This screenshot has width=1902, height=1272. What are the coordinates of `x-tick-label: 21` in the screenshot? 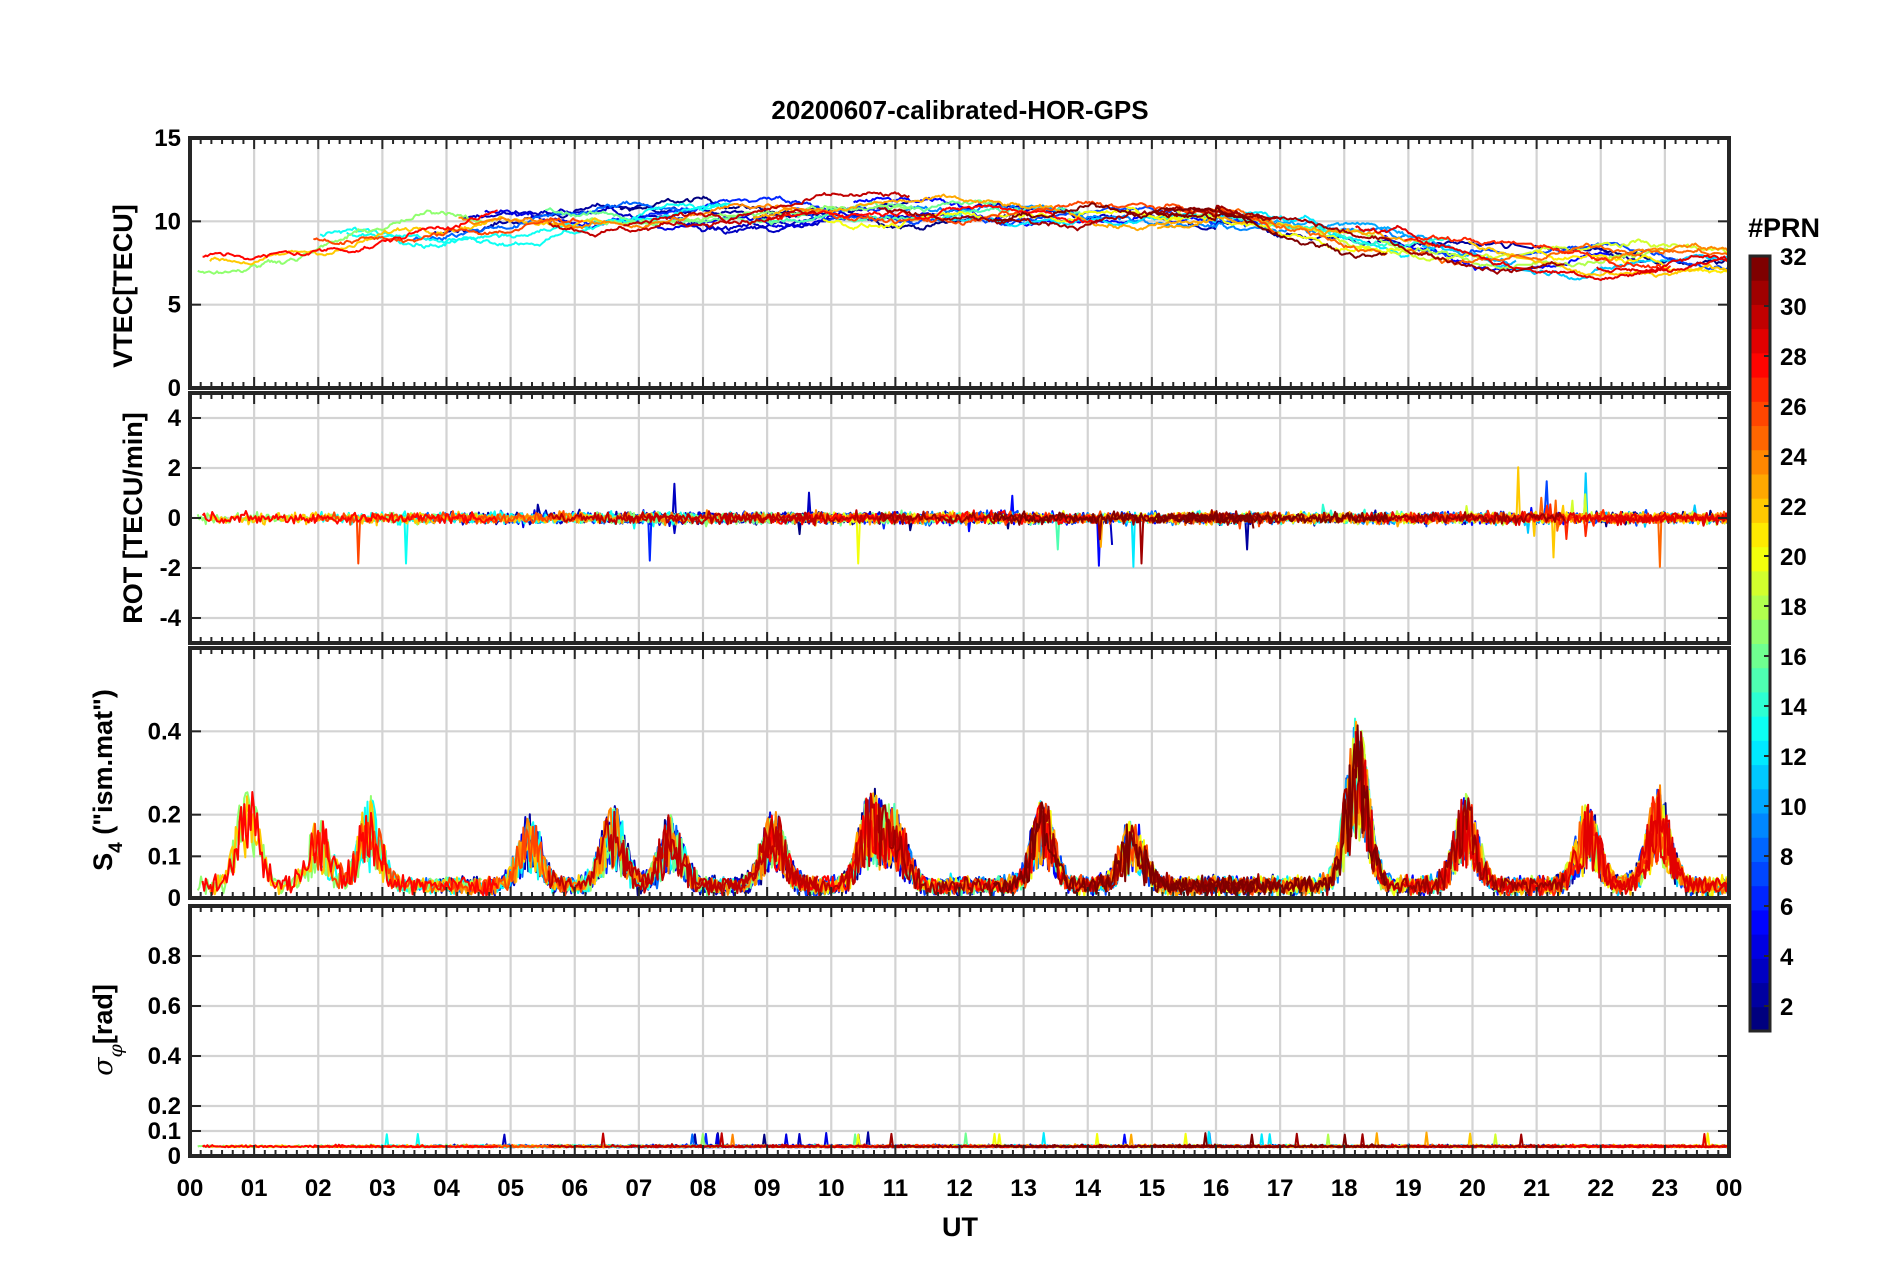 It's located at (1536, 1188).